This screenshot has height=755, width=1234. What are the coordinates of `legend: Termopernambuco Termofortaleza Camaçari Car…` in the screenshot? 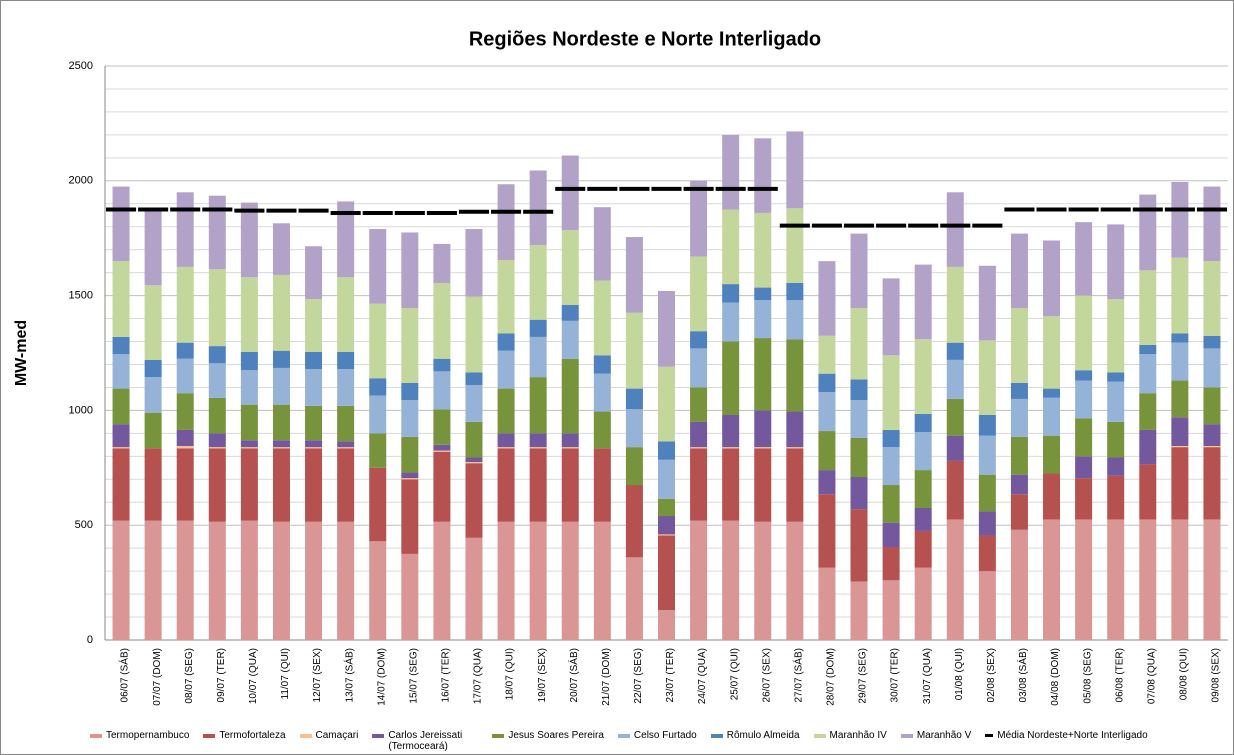 It's located at (660, 741).